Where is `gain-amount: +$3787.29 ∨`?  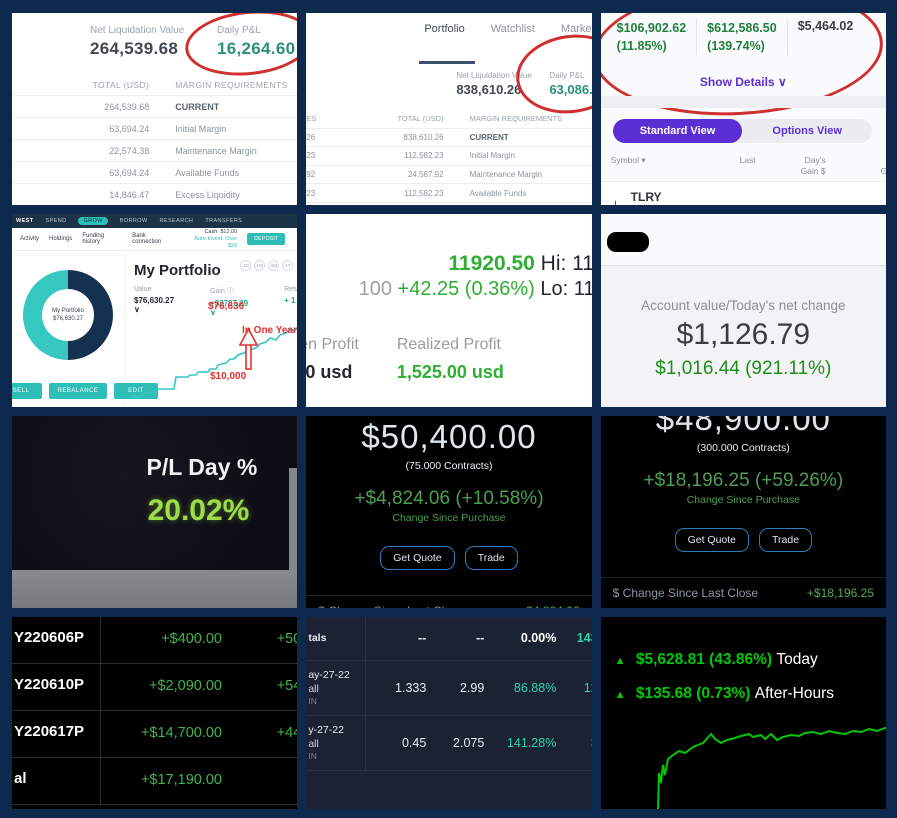 gain-amount: +$3787.29 ∨ is located at coordinates (229, 308).